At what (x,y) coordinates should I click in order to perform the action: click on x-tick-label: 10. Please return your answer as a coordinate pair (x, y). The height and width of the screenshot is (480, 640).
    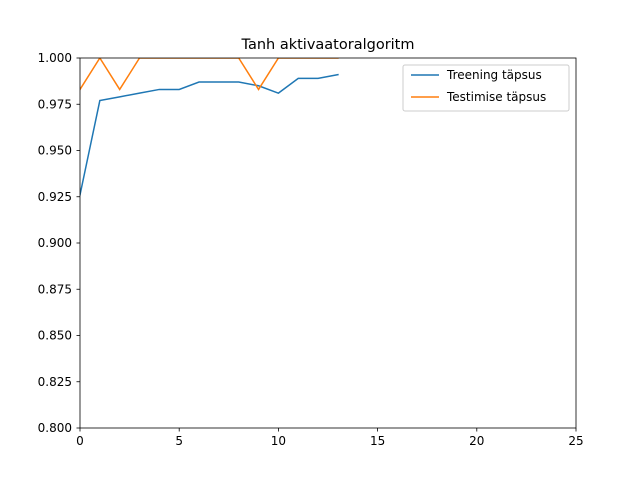
    Looking at the image, I should click on (278, 441).